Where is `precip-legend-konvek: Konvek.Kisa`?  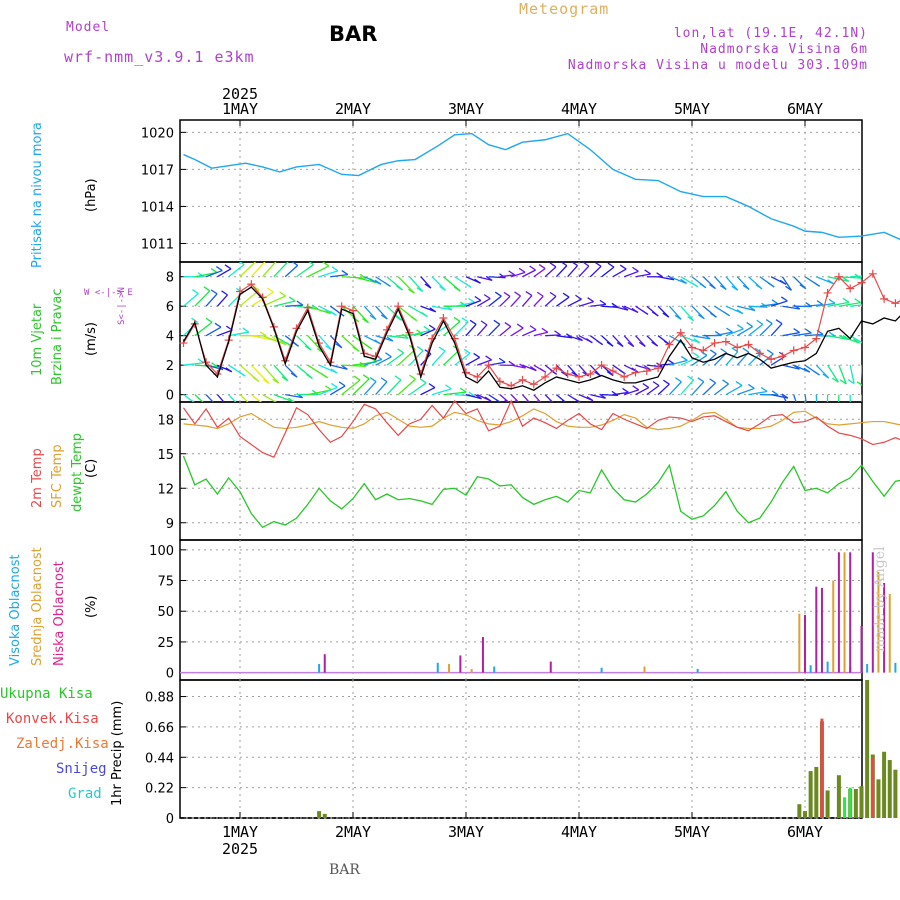
precip-legend-konvek: Konvek.Kisa is located at coordinates (52, 719).